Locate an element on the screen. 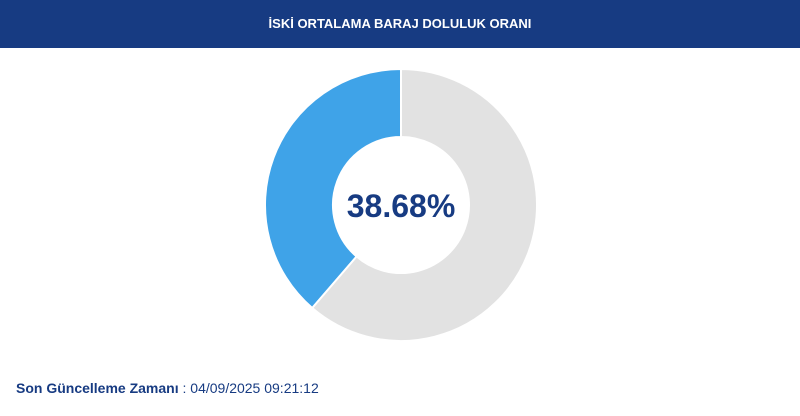 This screenshot has width=800, height=416. center-label: 38.68% is located at coordinates (401, 206).